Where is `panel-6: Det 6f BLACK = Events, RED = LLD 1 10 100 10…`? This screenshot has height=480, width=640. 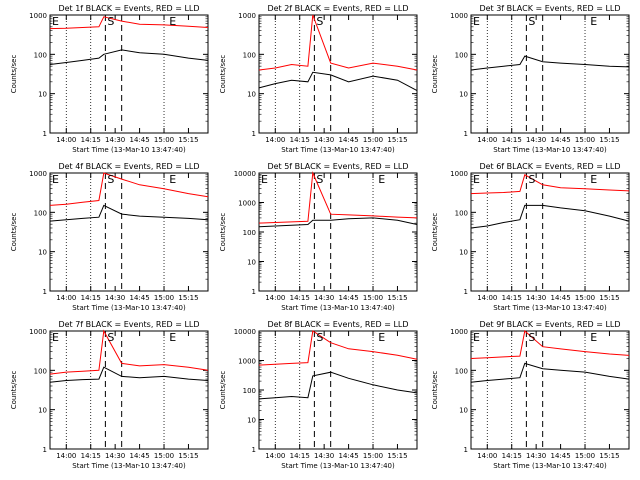 panel-6: Det 6f BLACK = Events, RED = LLD 1 10 100 10… is located at coordinates (530, 237).